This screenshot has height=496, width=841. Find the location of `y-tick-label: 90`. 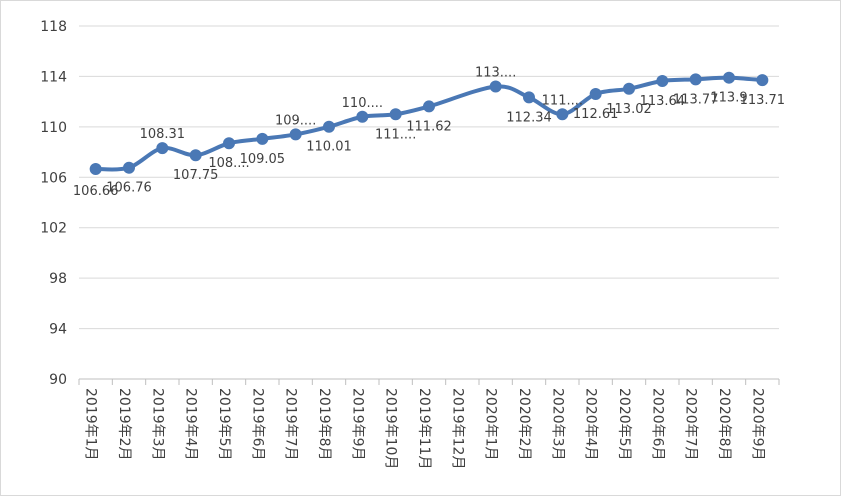

y-tick-label: 90 is located at coordinates (58, 380).